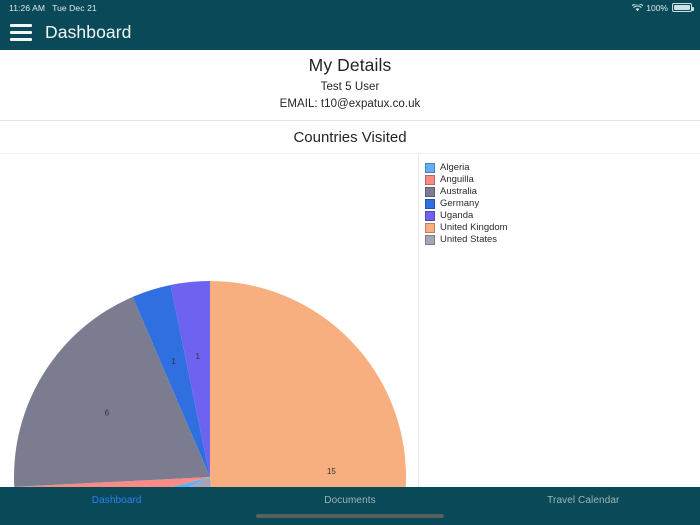  I want to click on pie-slice-value-label: 6, so click(107, 413).